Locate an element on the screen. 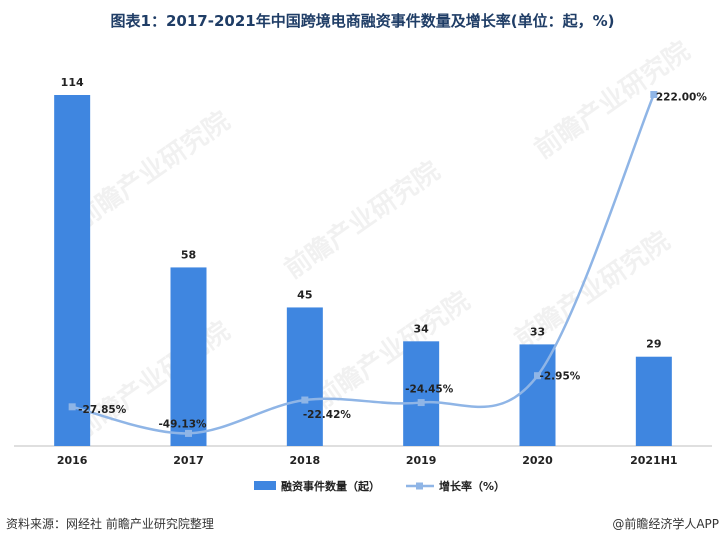 The width and height of the screenshot is (725, 541). line-point-2021H1 is located at coordinates (654, 94).